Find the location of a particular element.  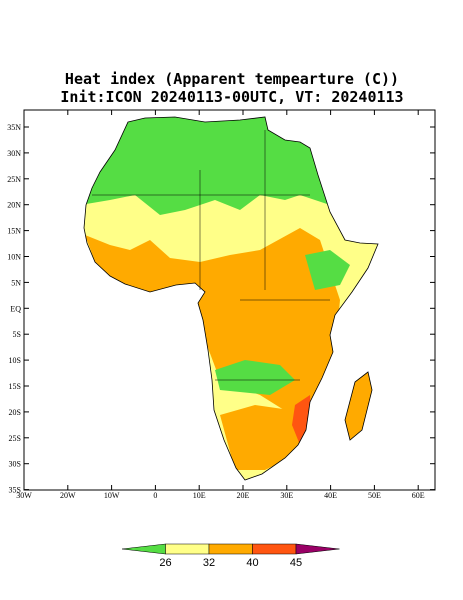

madagascar is located at coordinates (358, 406).